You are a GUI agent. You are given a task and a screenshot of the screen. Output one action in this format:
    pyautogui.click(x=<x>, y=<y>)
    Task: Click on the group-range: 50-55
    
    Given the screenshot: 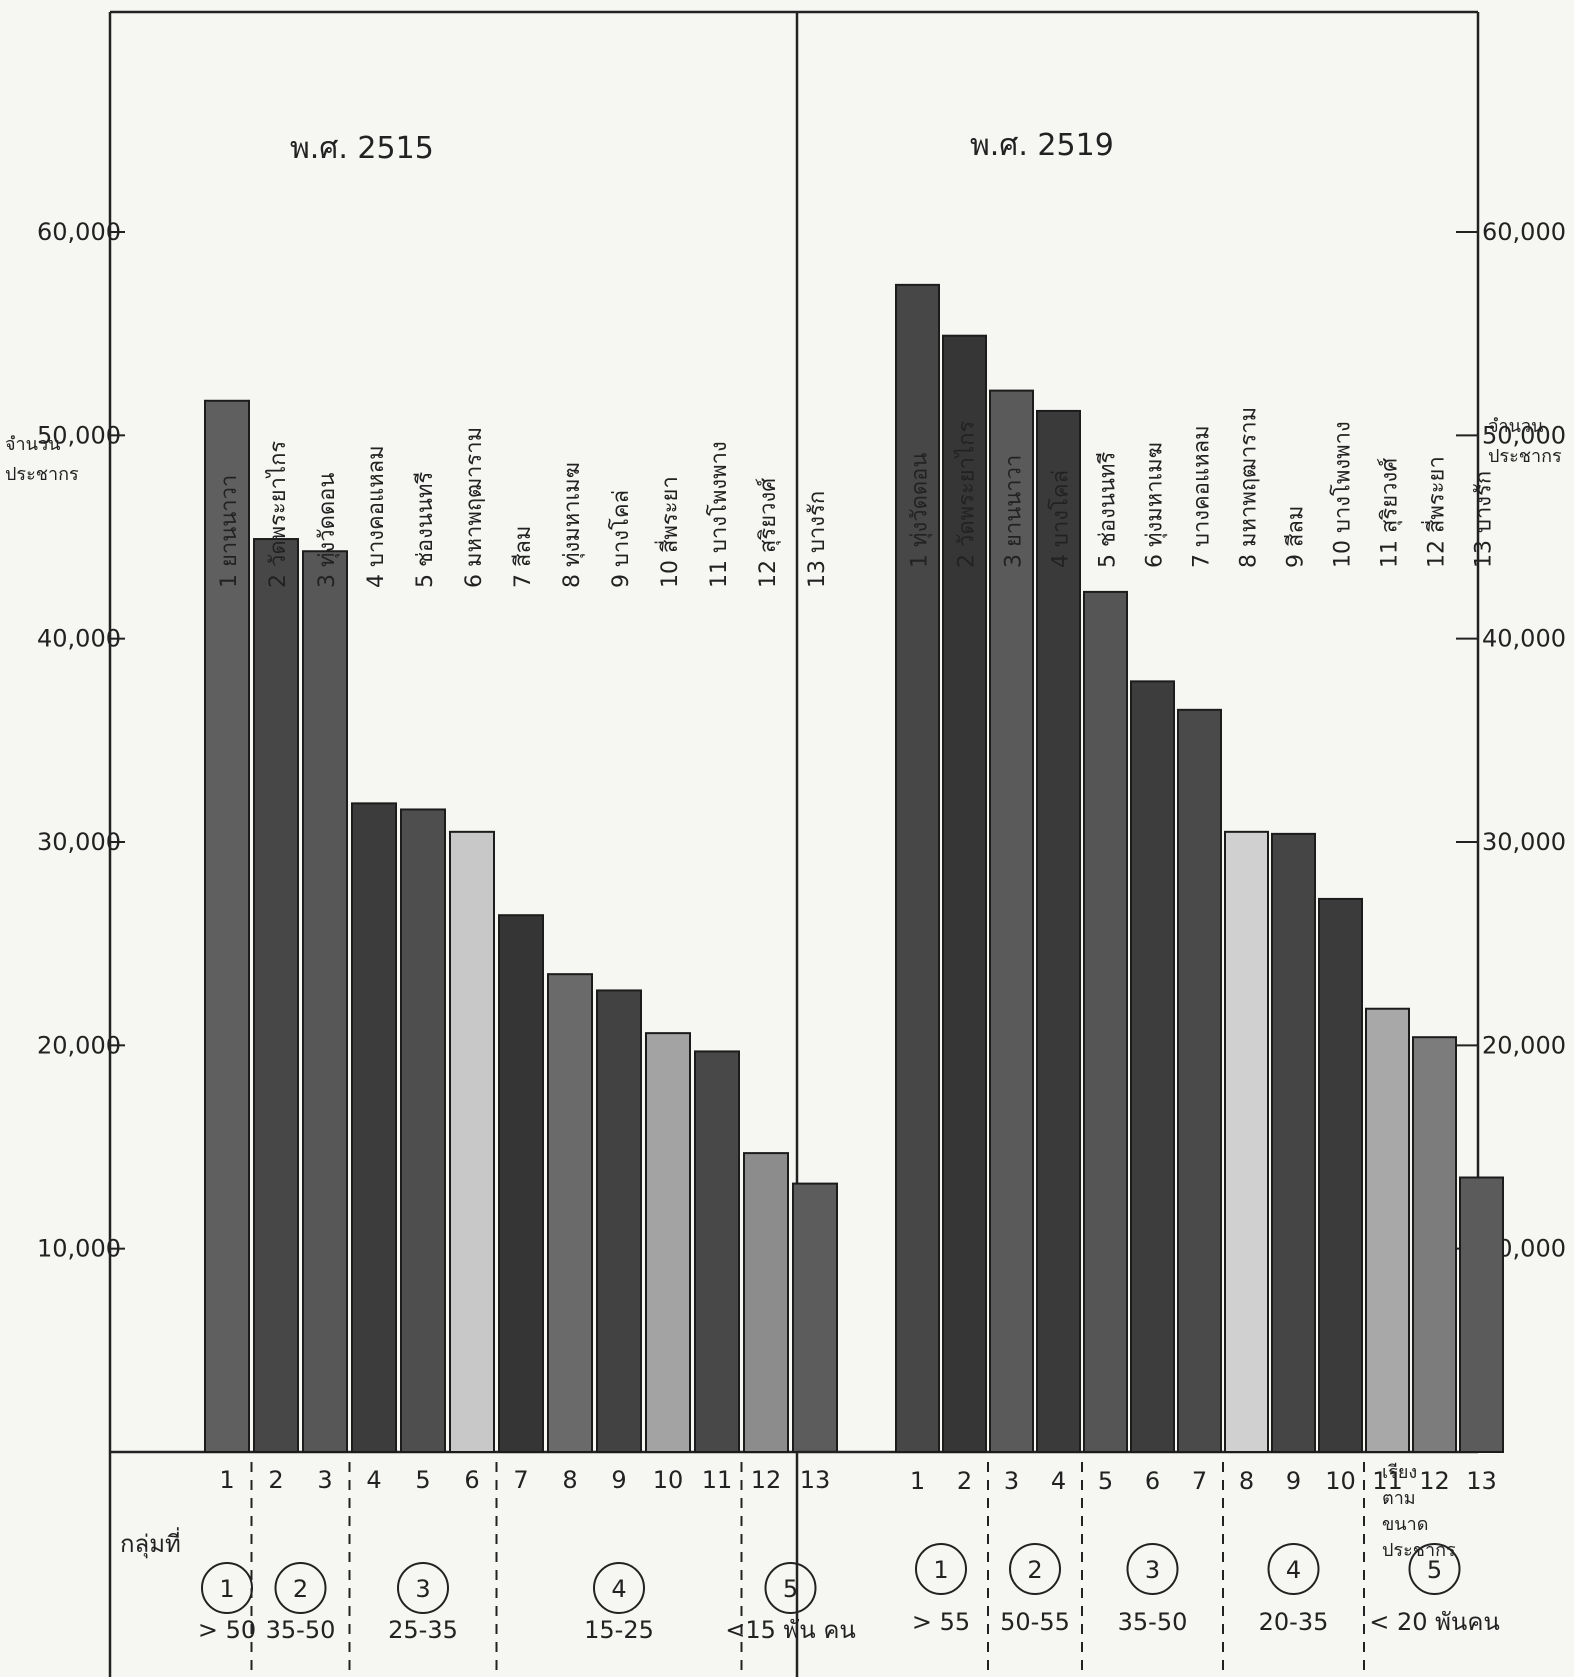 What is the action you would take?
    pyautogui.click(x=1035, y=1622)
    